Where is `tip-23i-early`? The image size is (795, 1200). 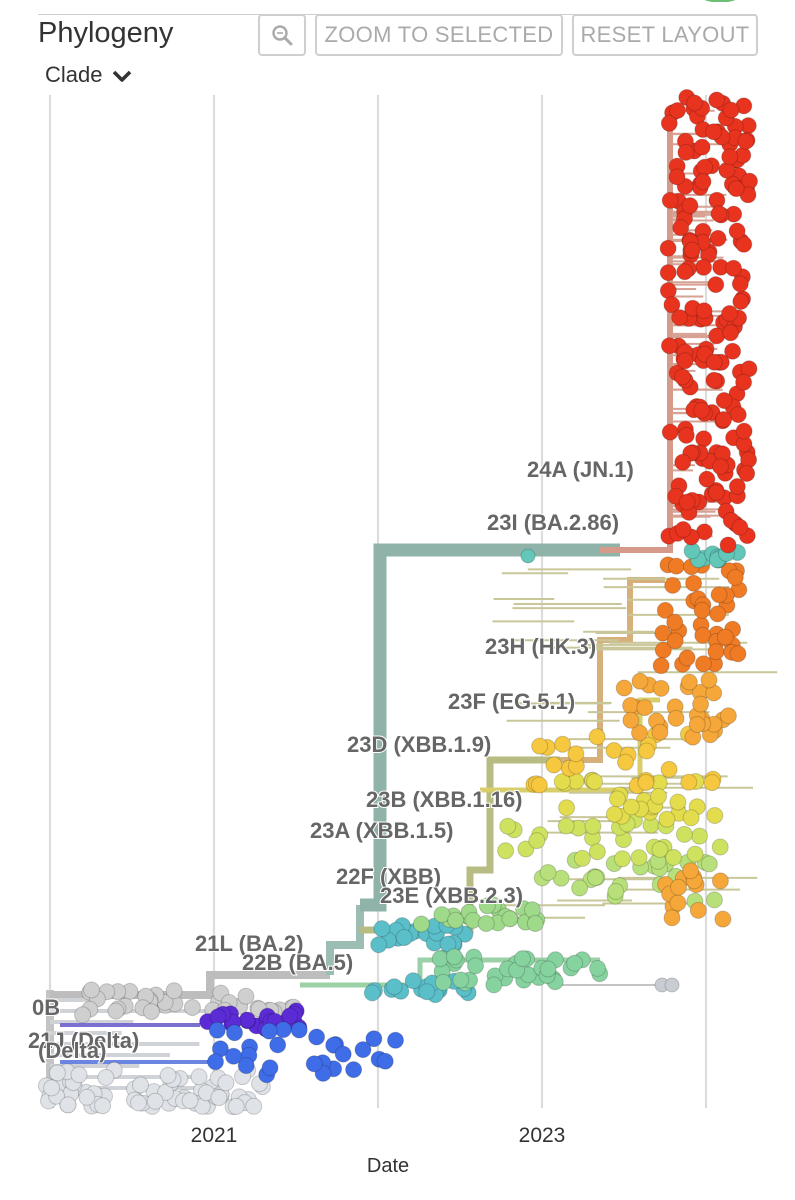
tip-23i-early is located at coordinates (528, 556).